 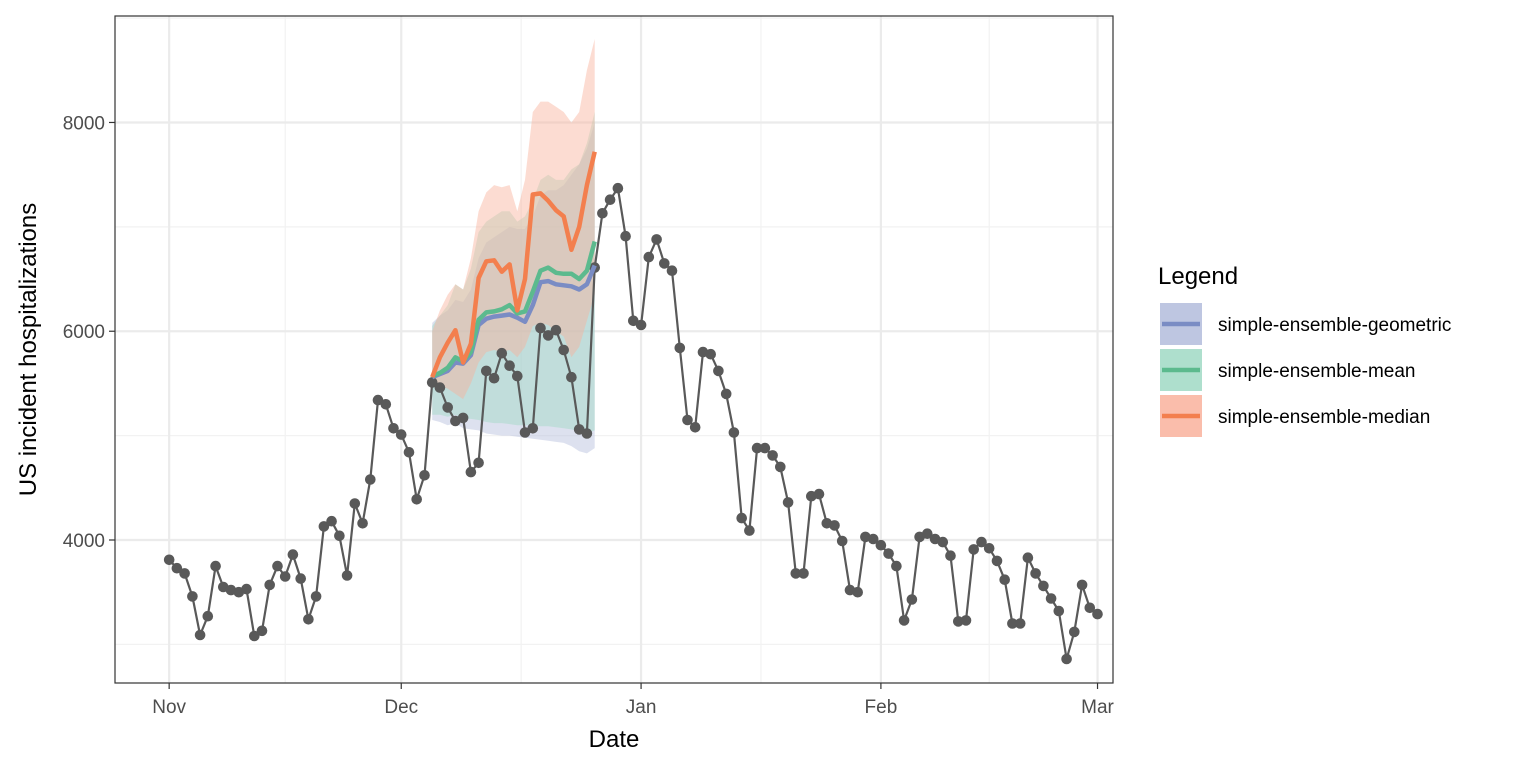 I want to click on forecast-line-simple-ensemble-mean, so click(x=514, y=309).